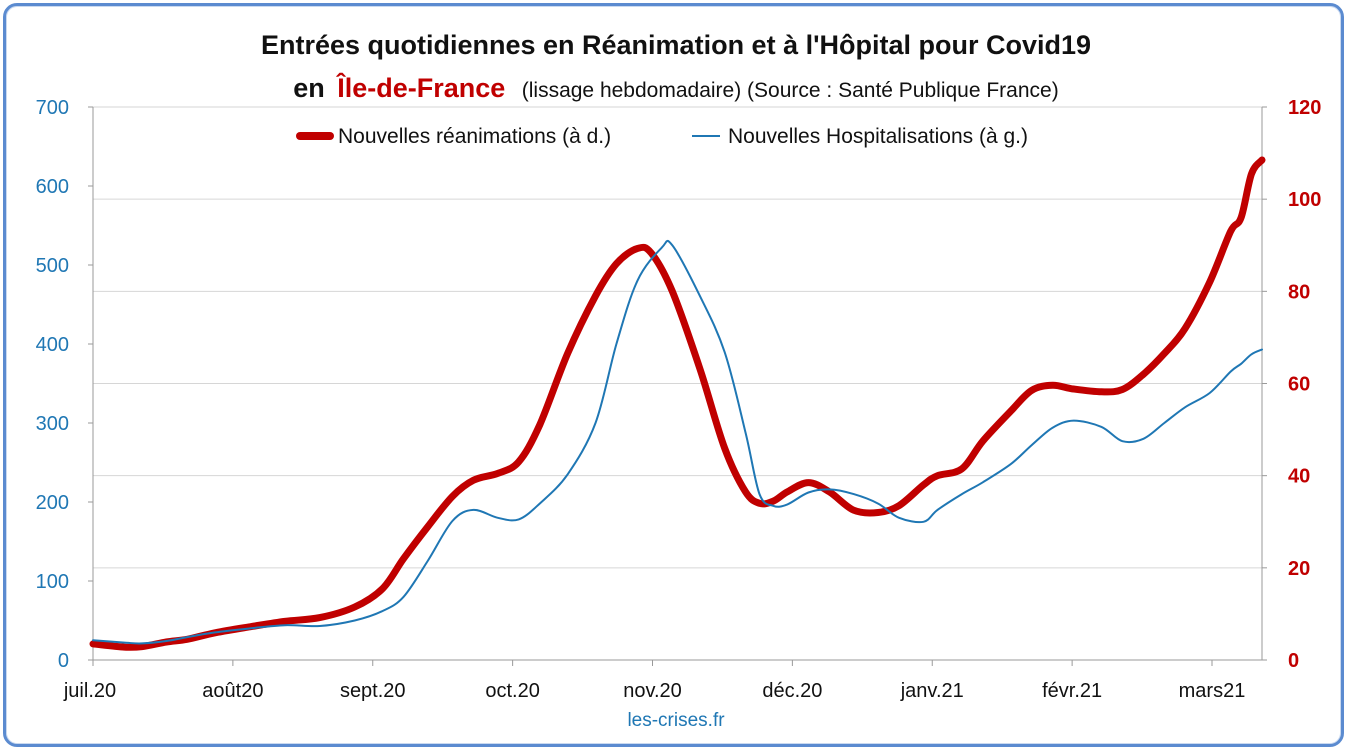 This screenshot has height=750, width=1347. Describe the element at coordinates (474, 136) in the screenshot. I see `legend-label-reanimations: Nouvelles réanimations (à d.)` at that location.